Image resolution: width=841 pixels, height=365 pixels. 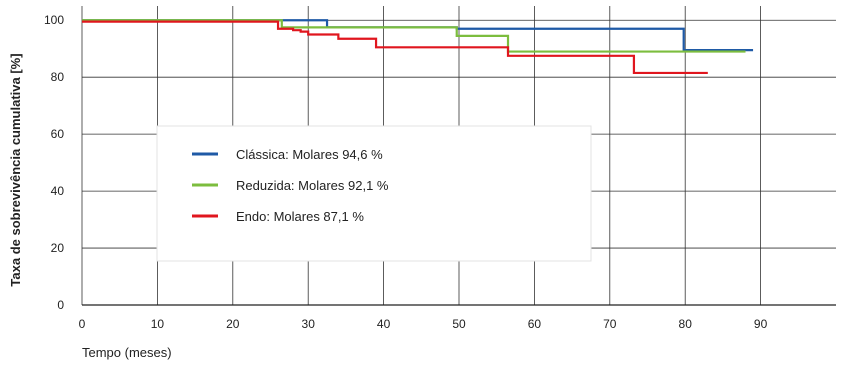 I want to click on x-tick-label-4: 40, so click(x=384, y=324).